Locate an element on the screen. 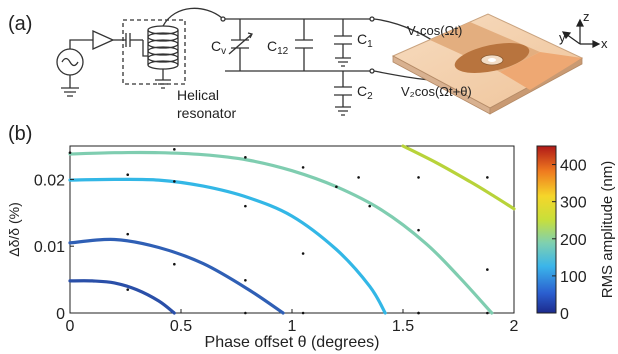 The image size is (618, 354). svg-text: C12 is located at coordinates (278, 47).